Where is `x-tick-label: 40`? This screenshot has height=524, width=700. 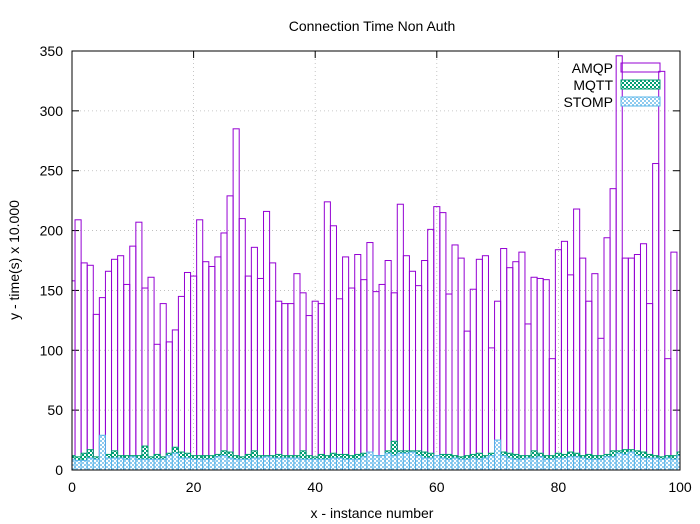 x-tick-label: 40 is located at coordinates (315, 487).